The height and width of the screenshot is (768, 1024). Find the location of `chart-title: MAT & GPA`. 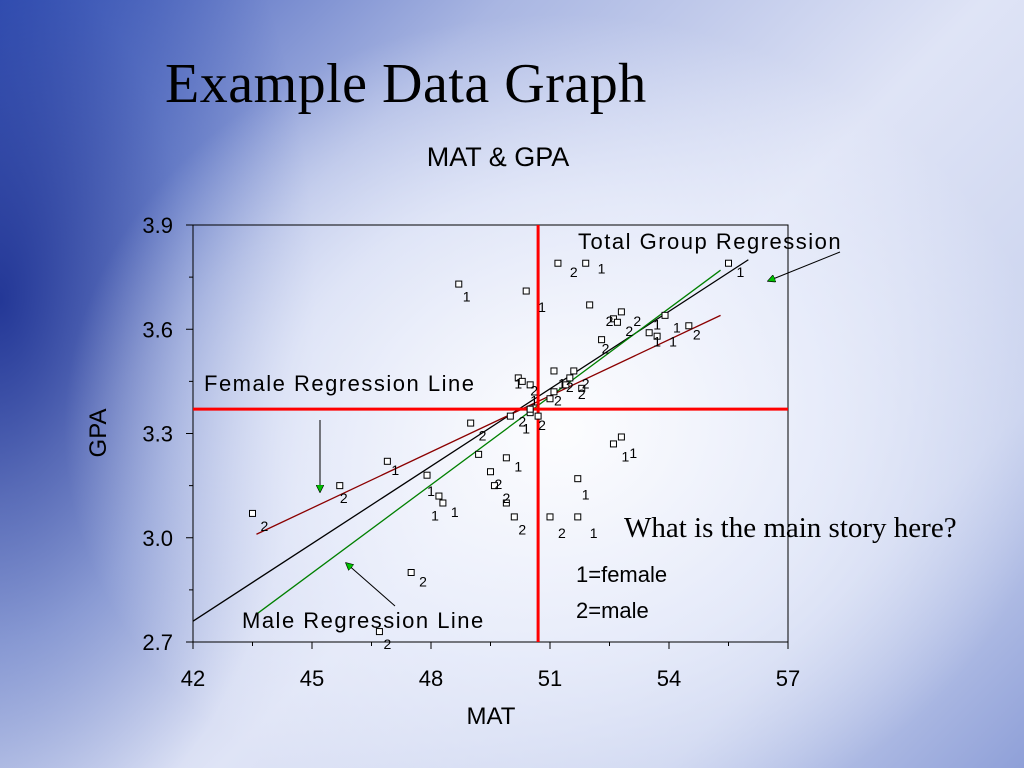

chart-title: MAT & GPA is located at coordinates (498, 157).